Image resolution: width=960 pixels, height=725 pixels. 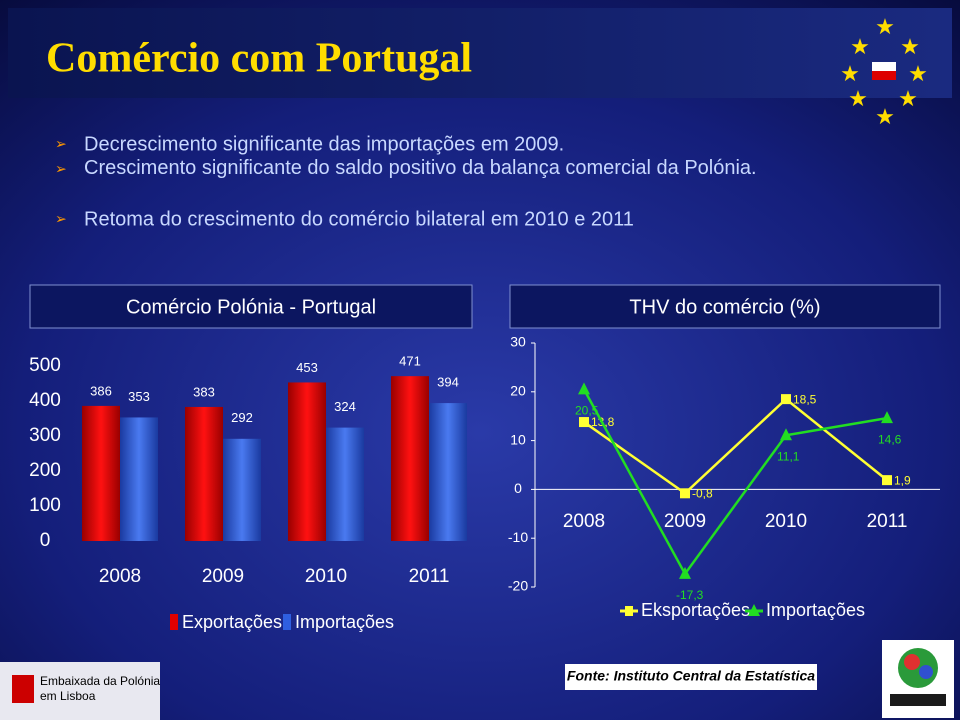 What do you see at coordinates (100, 681) in the screenshot?
I see `embassy: Embaixada da Polónia` at bounding box center [100, 681].